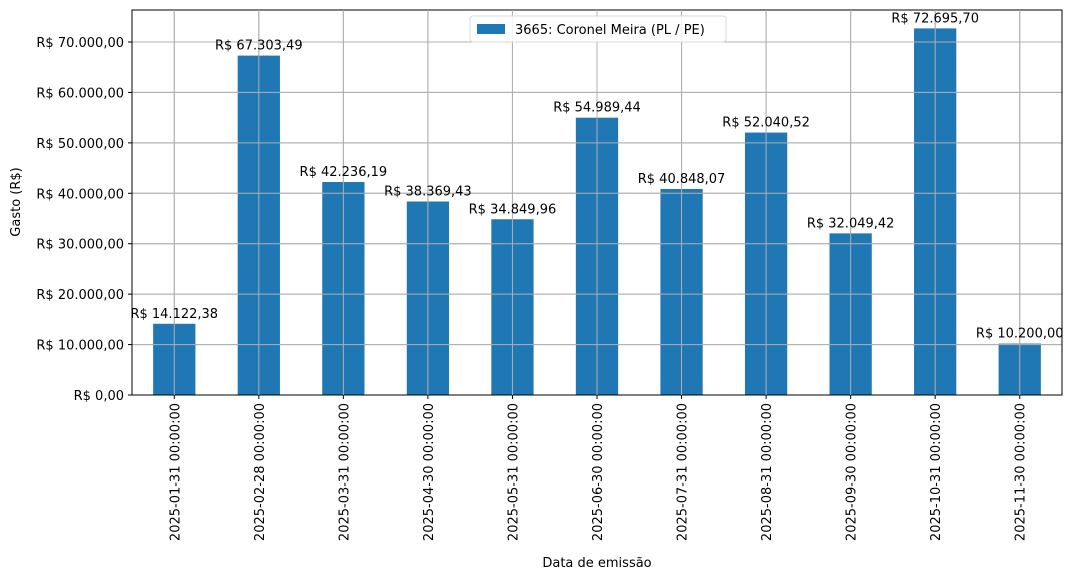 The height and width of the screenshot is (580, 1076). Describe the element at coordinates (513, 472) in the screenshot. I see `x-tick-label: 2025-05-31 00:00:00` at that location.